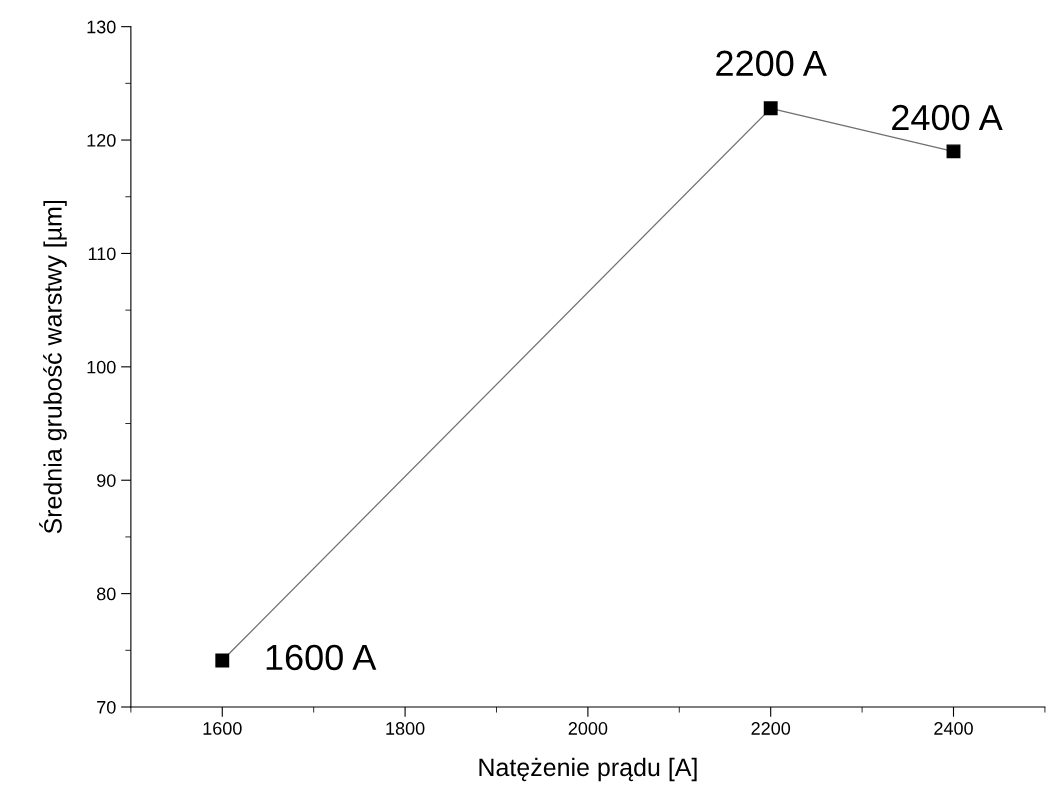 The image size is (1047, 808). What do you see at coordinates (771, 63) in the screenshot?
I see `annotation: 2200 A` at bounding box center [771, 63].